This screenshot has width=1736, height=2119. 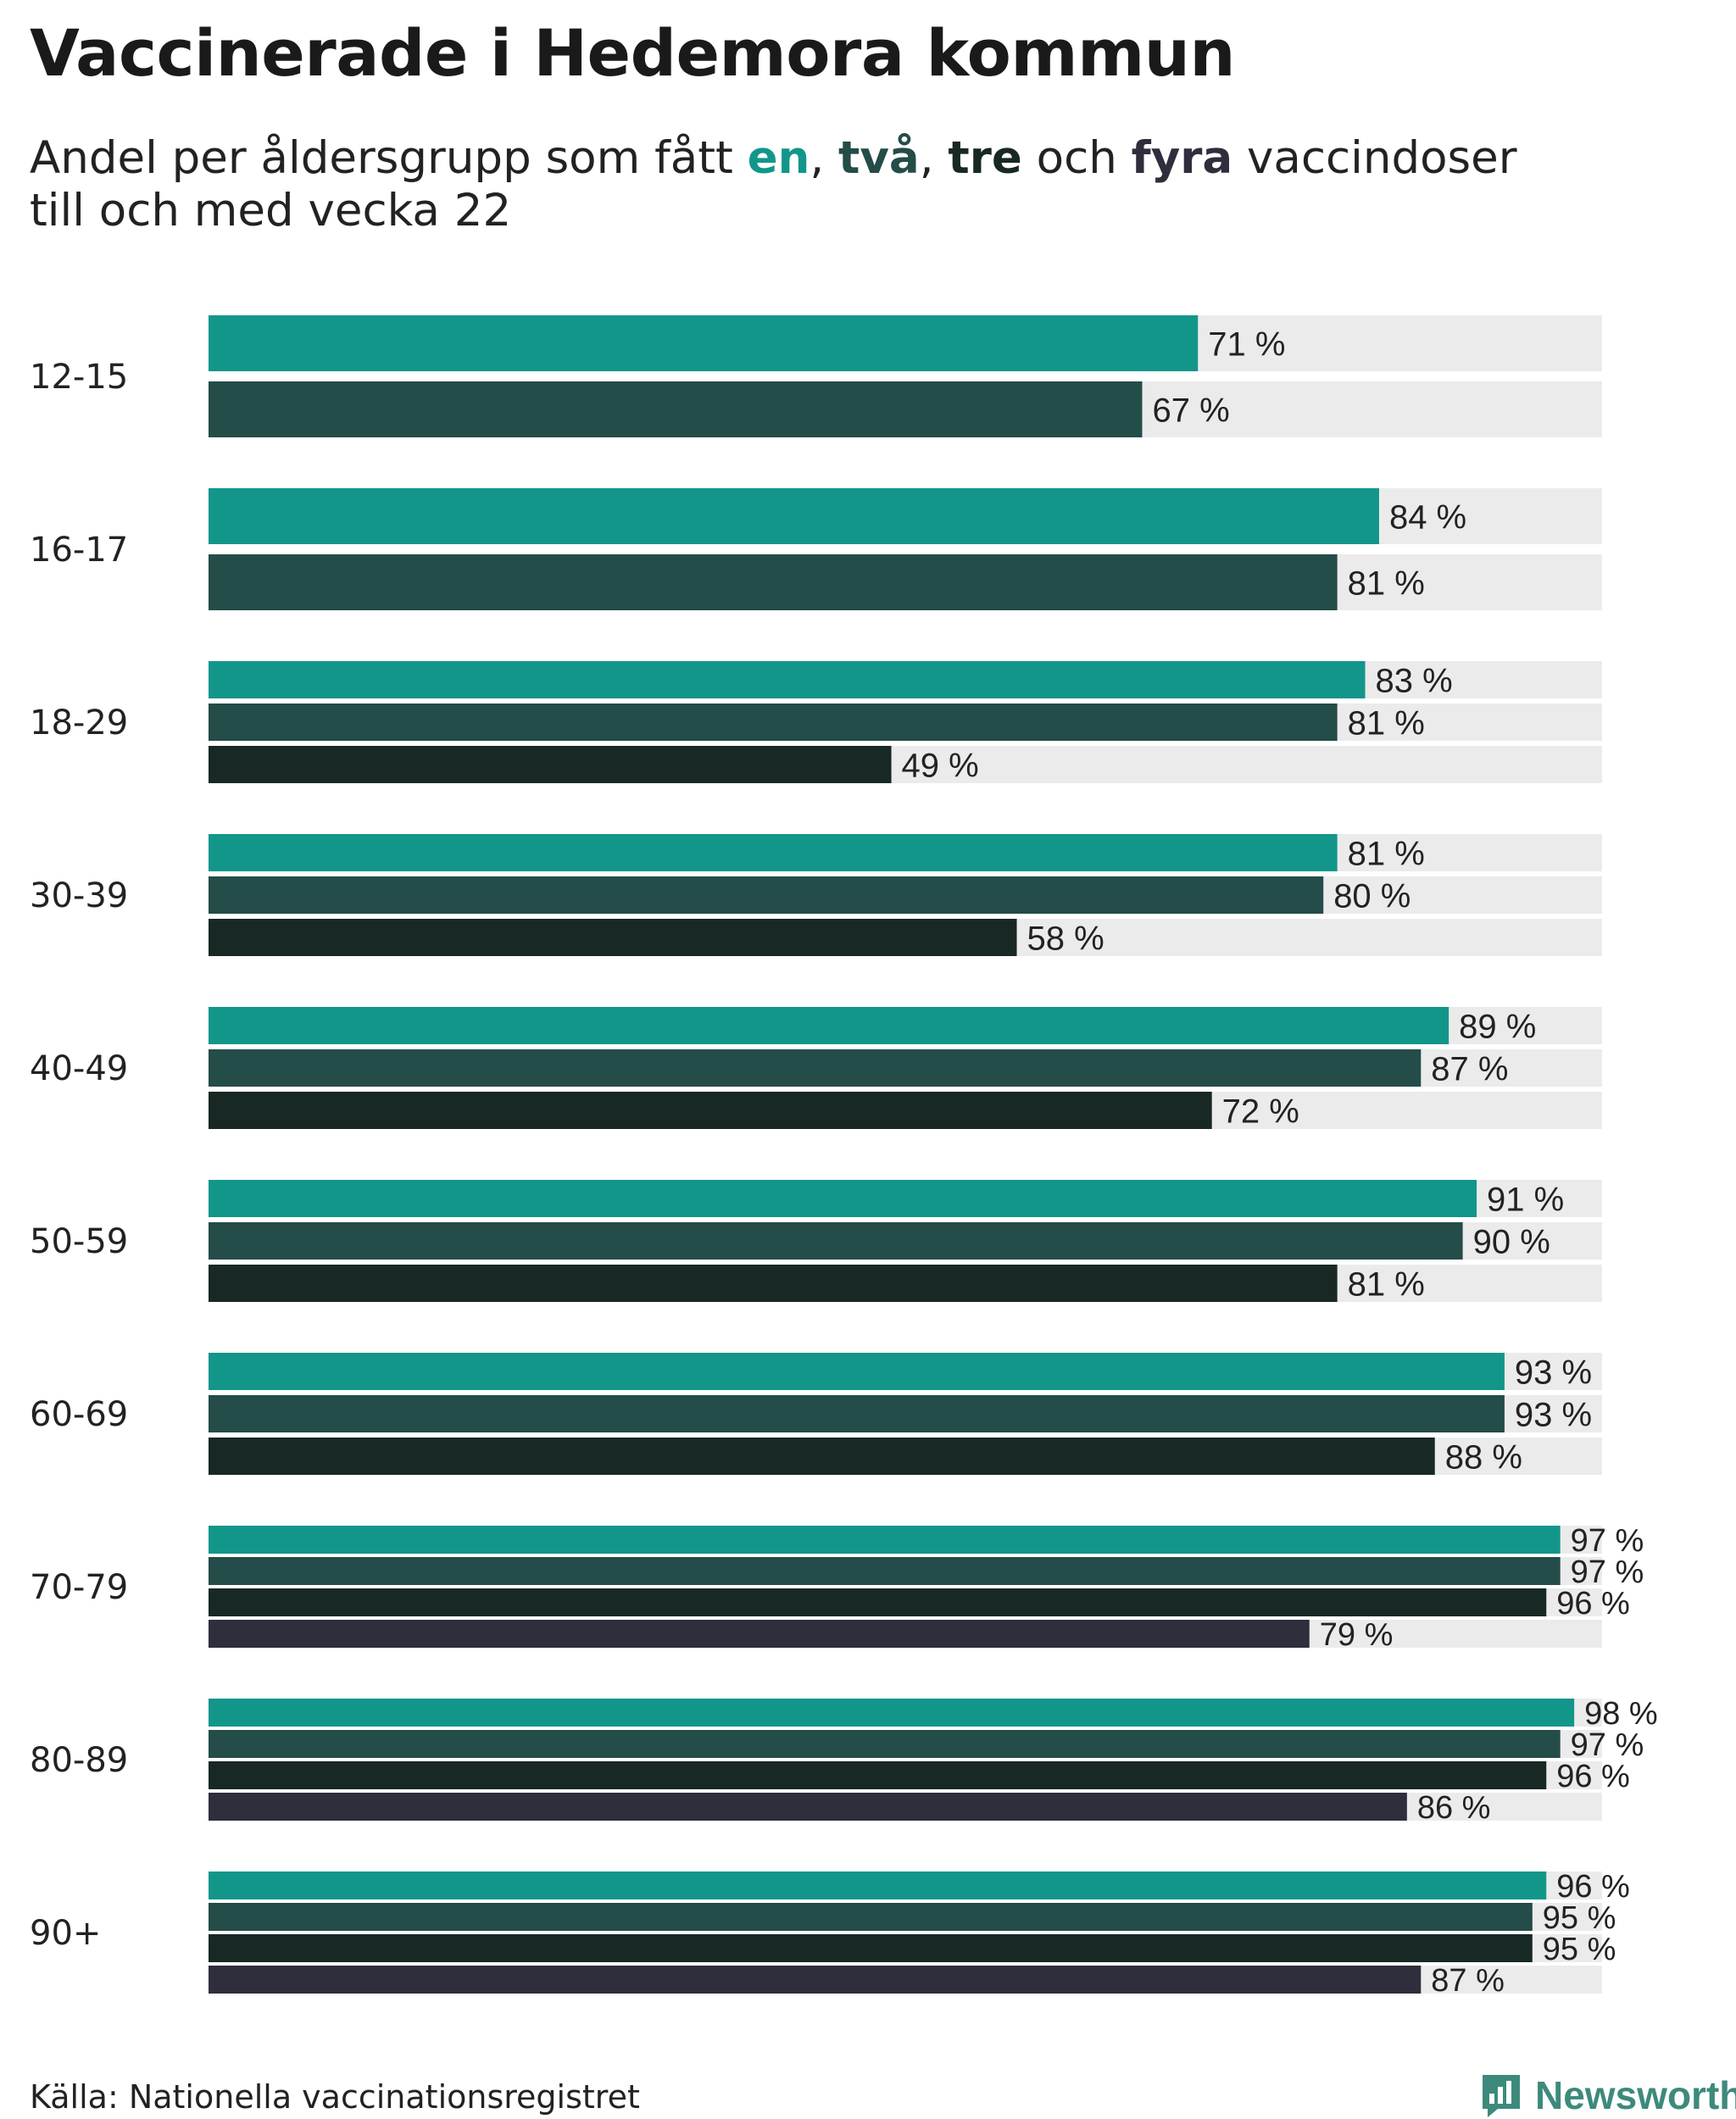 What do you see at coordinates (1190, 411) in the screenshot?
I see `data-label: 67 %` at bounding box center [1190, 411].